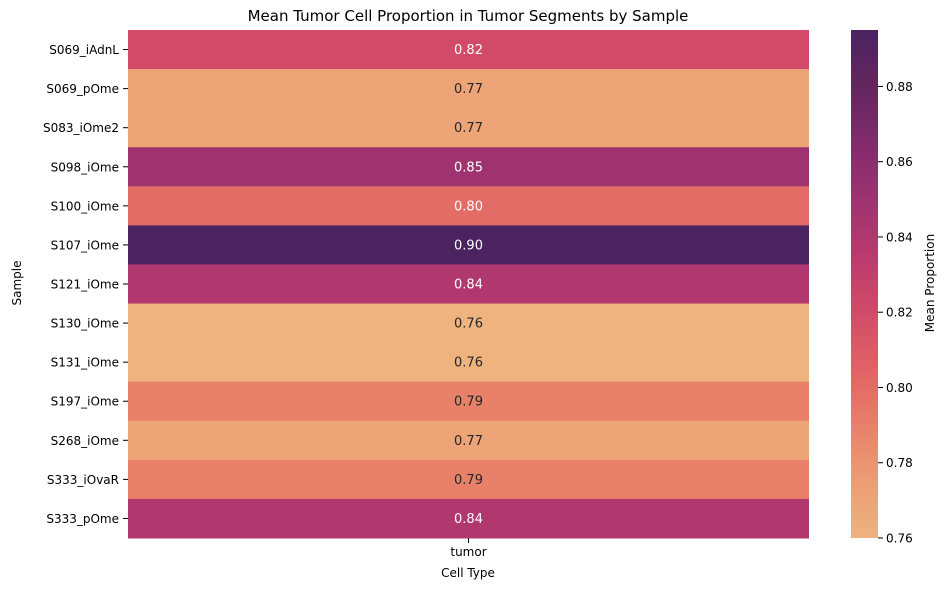 The width and height of the screenshot is (947, 590). What do you see at coordinates (85, 245) in the screenshot?
I see `y-tick-label: S107_iOme` at bounding box center [85, 245].